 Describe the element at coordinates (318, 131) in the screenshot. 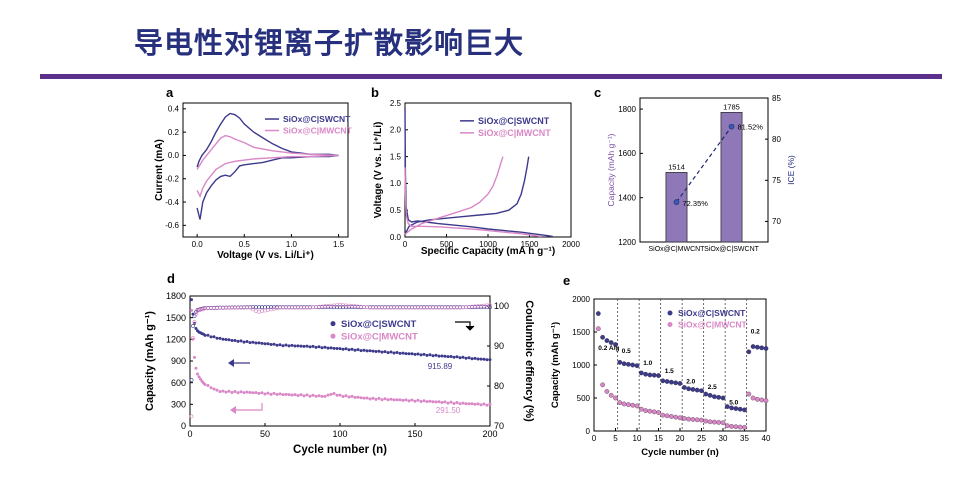

I see `panel-a-legend-label: SiOx@C|MWCNT` at that location.